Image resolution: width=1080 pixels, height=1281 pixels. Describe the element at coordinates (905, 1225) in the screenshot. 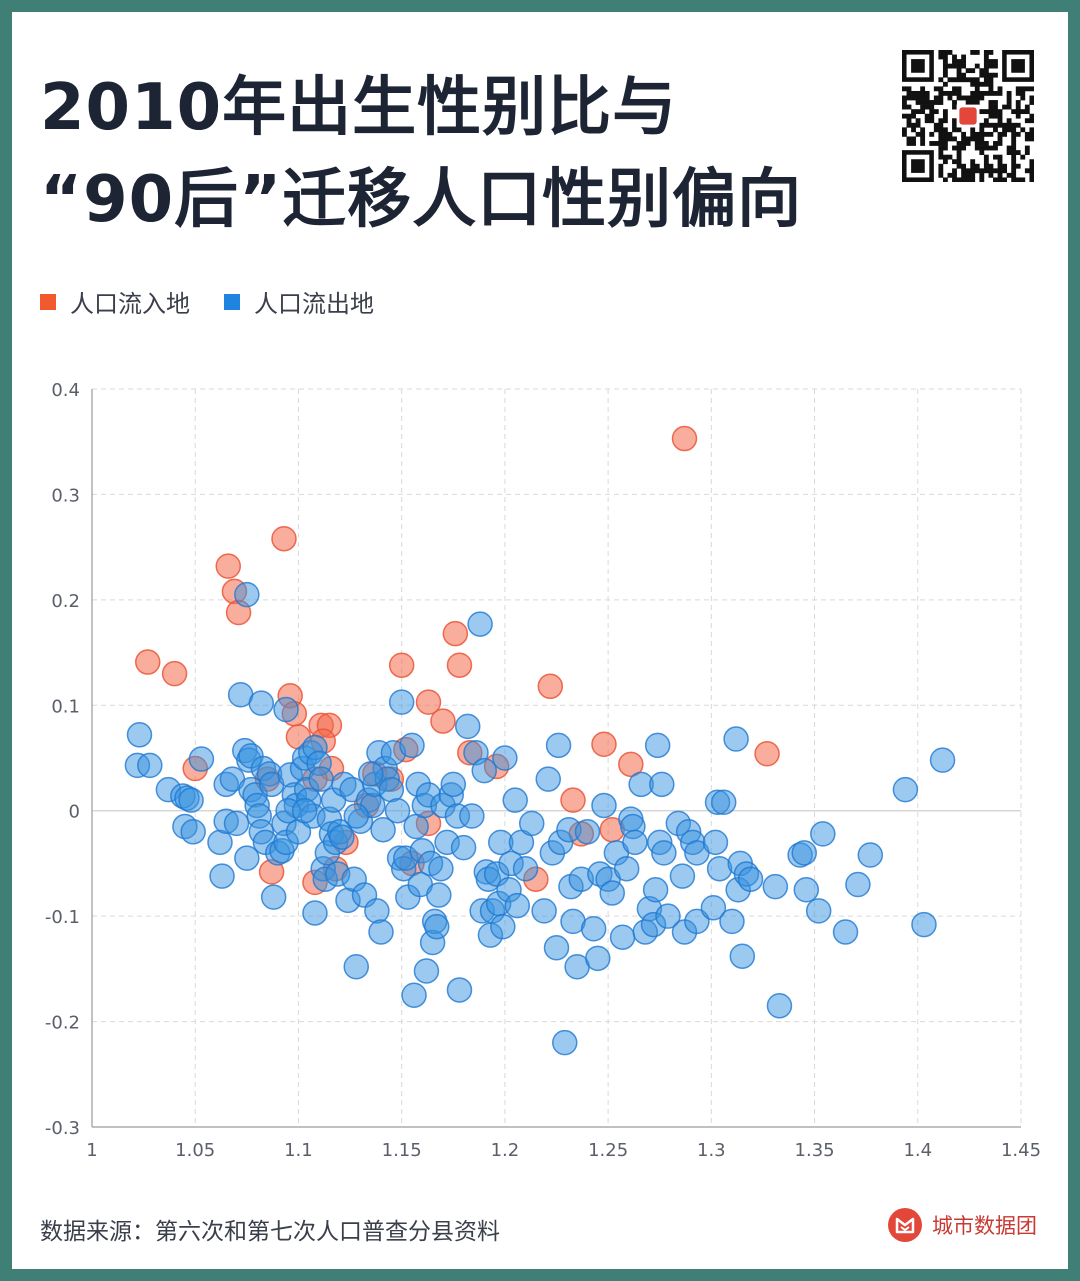

I see `brand-logo-icon` at that location.